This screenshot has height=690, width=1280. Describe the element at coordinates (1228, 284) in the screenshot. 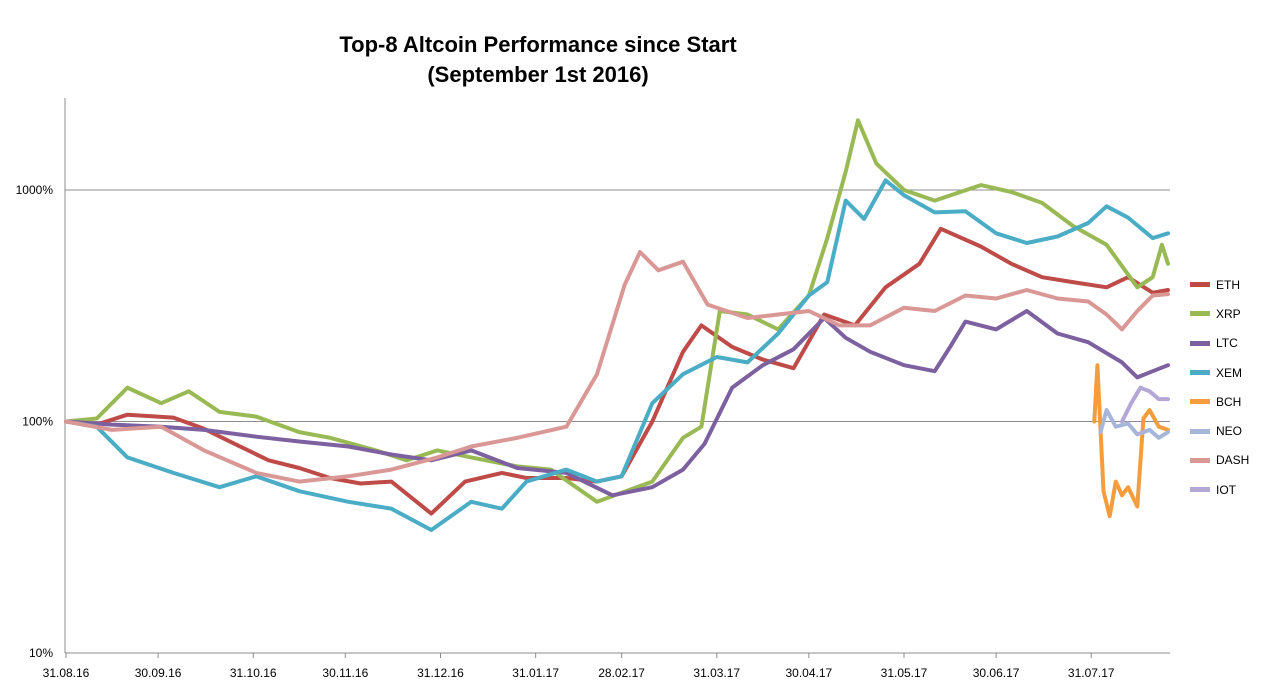

I see `legend-label: ETH` at that location.